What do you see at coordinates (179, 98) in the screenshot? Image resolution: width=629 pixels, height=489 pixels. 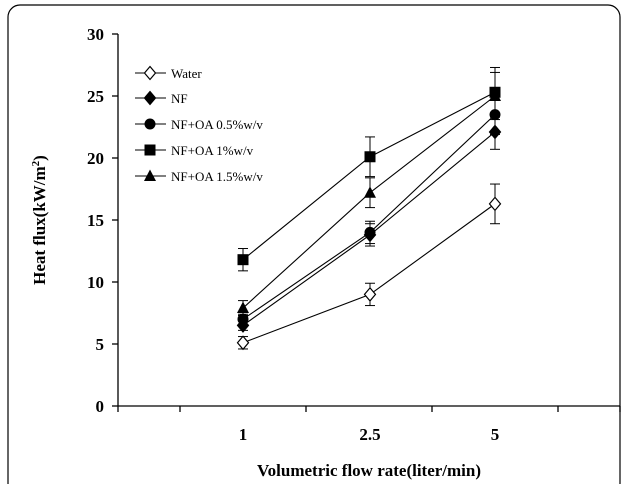 I see `legend-label: NF` at bounding box center [179, 98].